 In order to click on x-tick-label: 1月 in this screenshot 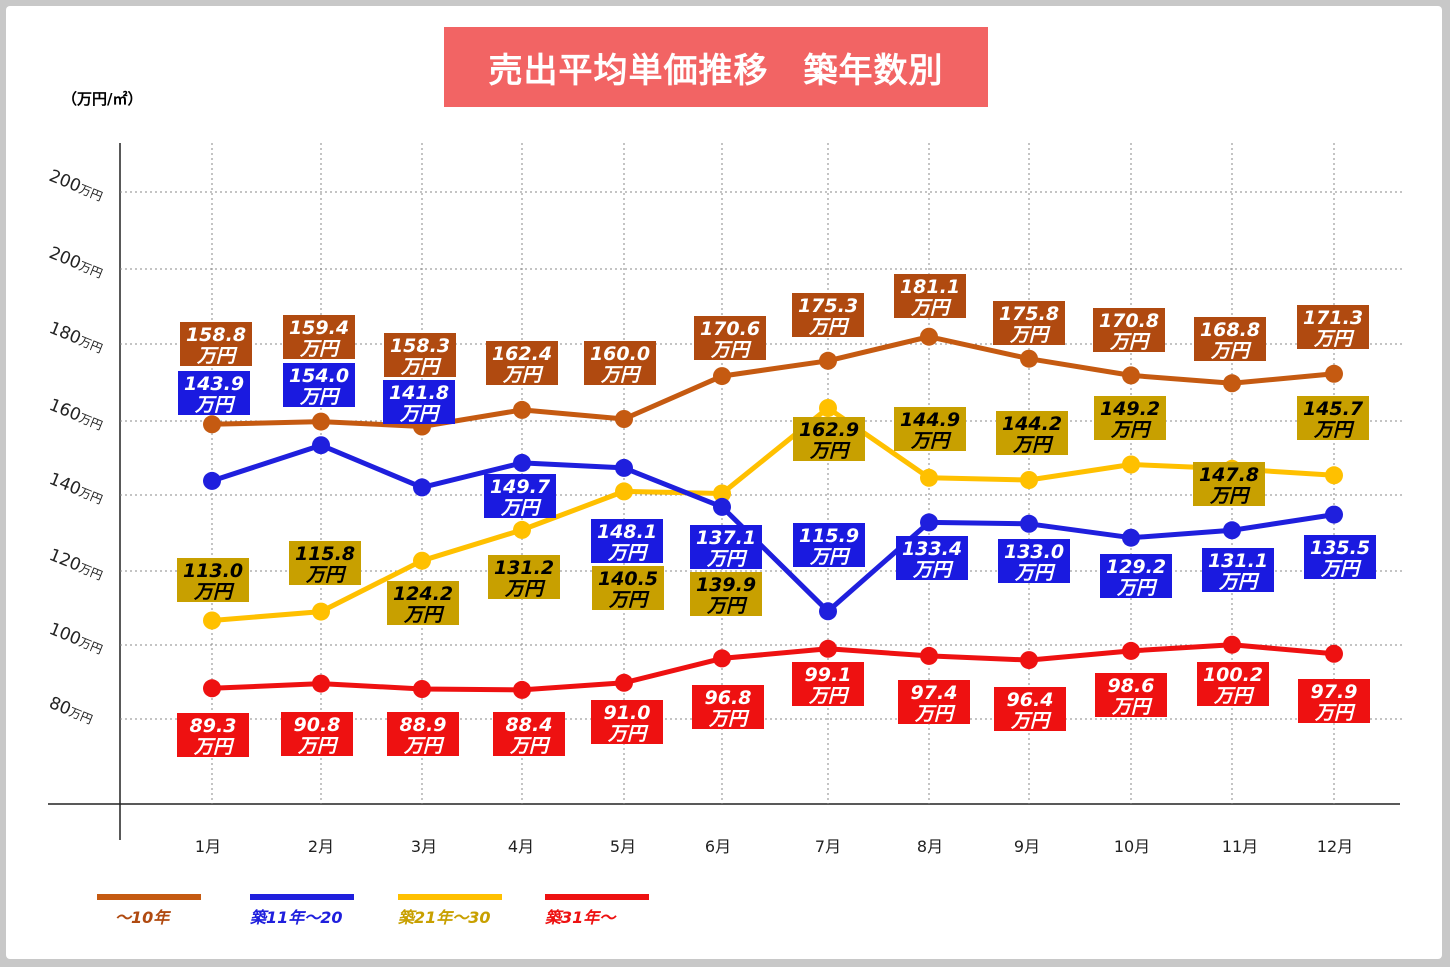, I will do `click(208, 846)`.